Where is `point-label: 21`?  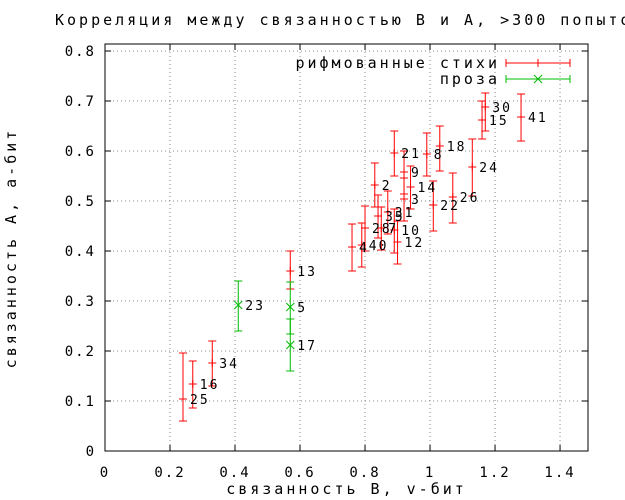 point-label: 21 is located at coordinates (411, 154).